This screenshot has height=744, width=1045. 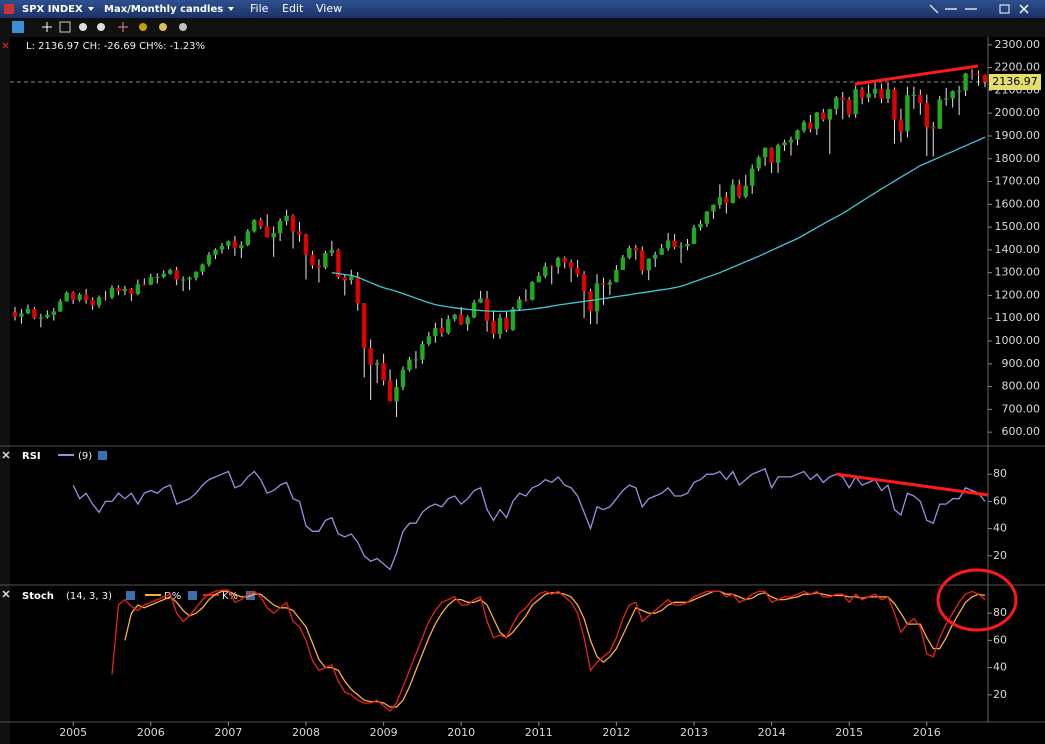 I want to click on tool-cross, so click(x=123, y=27).